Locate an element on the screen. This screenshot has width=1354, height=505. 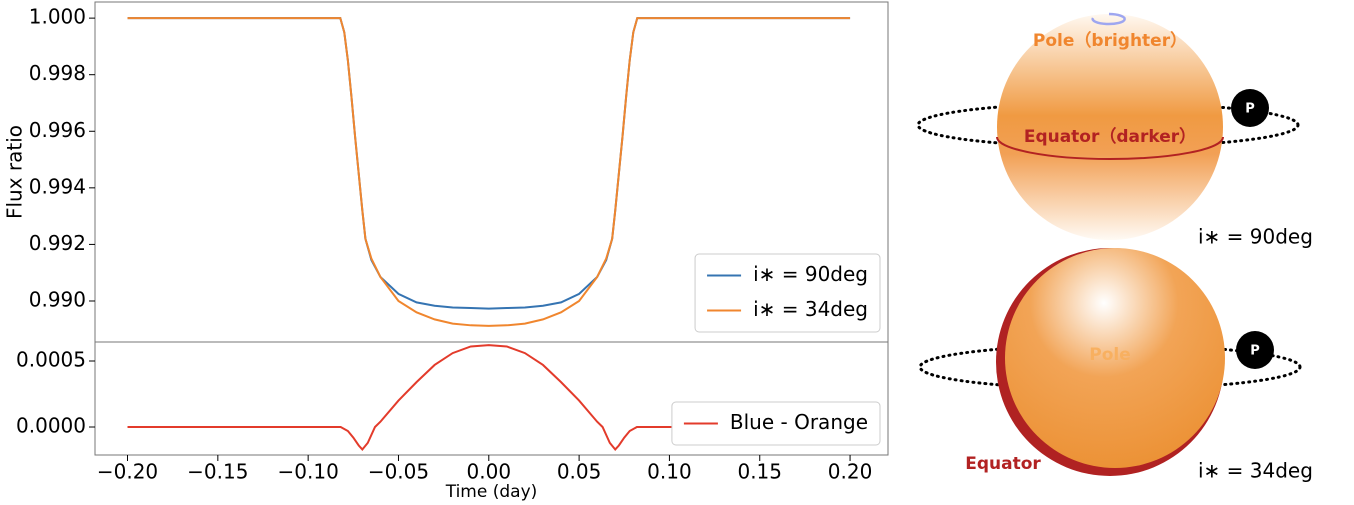
y-tick-label: 0.0005 is located at coordinates (51, 360).